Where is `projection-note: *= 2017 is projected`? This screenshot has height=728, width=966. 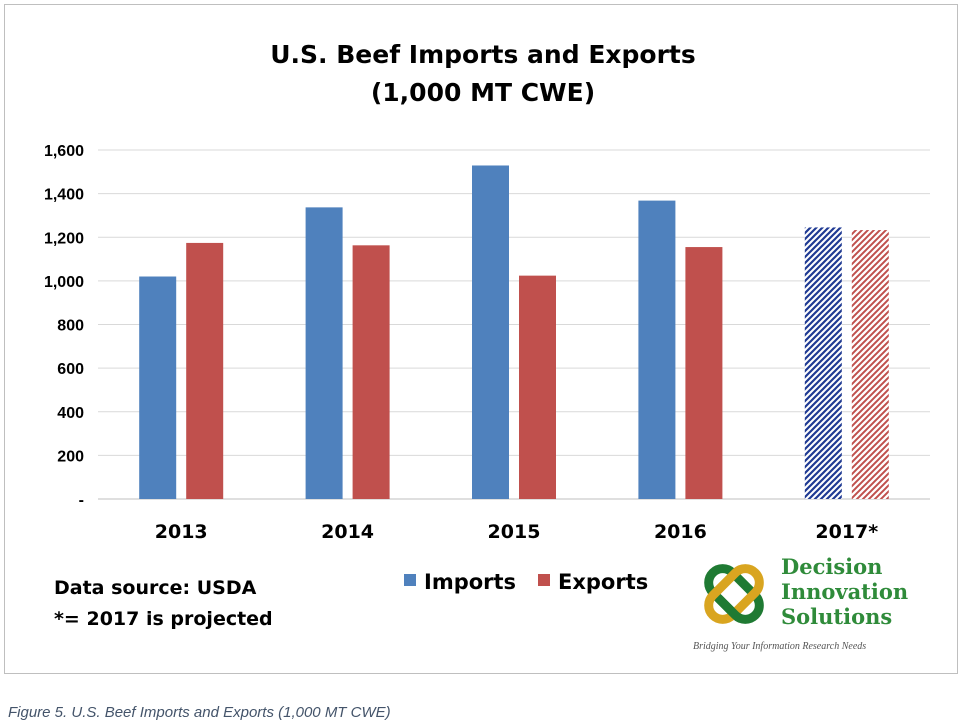 projection-note: *= 2017 is projected is located at coordinates (163, 619).